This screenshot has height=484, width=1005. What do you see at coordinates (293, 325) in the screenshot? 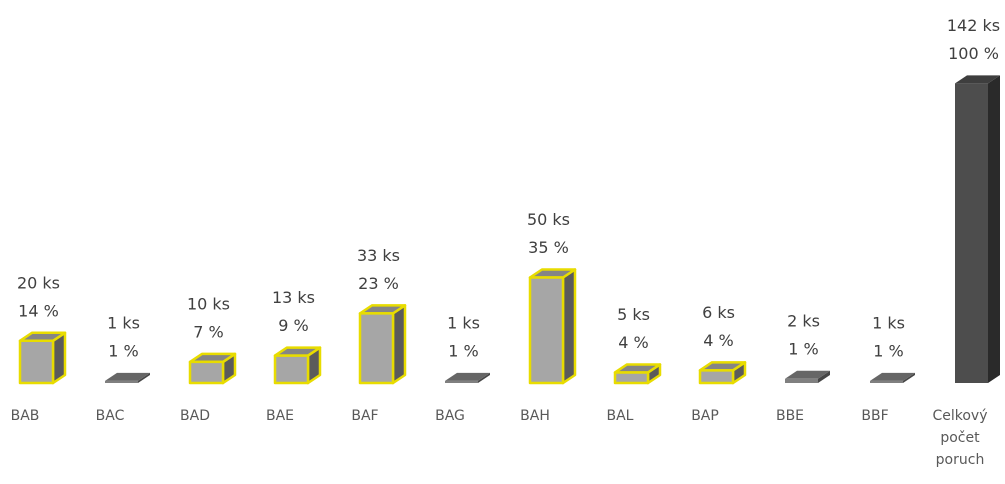
I see `percent-label: 9 %` at bounding box center [293, 325].